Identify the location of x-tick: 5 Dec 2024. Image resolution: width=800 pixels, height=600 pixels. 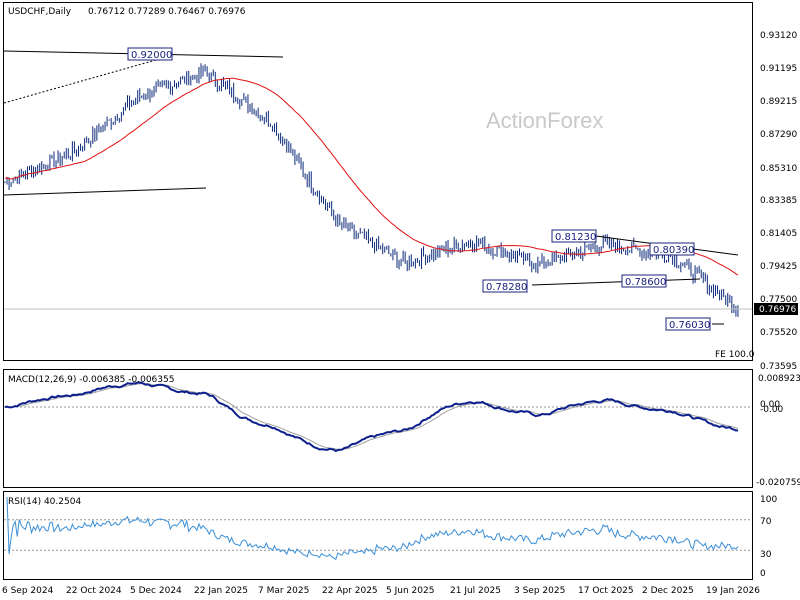
(156, 591).